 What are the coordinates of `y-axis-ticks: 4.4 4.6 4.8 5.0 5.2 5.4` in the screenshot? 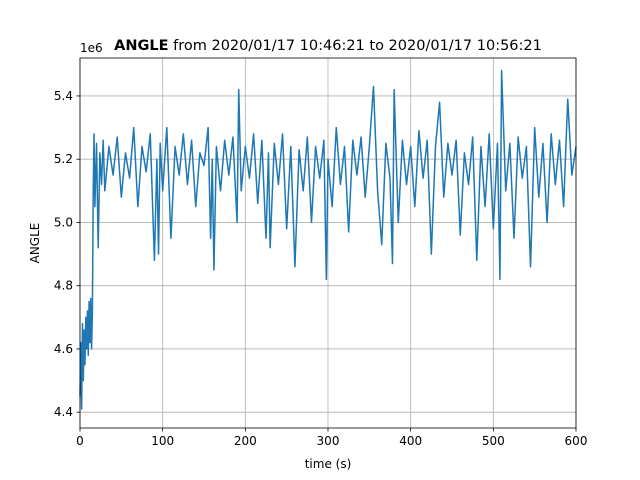 It's located at (67, 254).